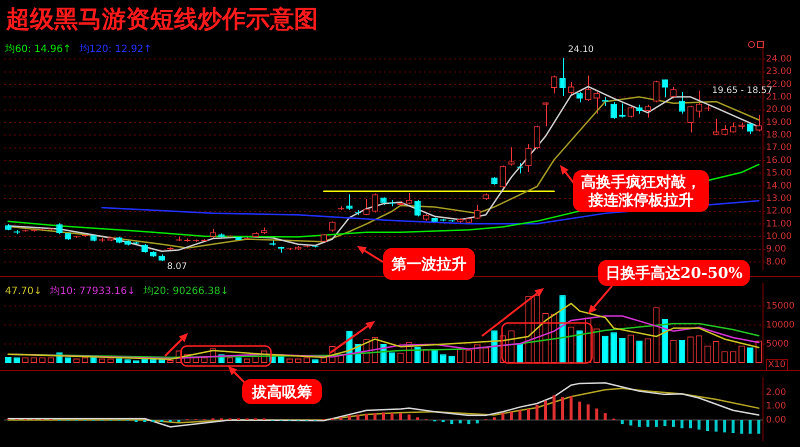 The height and width of the screenshot is (447, 800). I want to click on annotation: 8.07, so click(177, 267).